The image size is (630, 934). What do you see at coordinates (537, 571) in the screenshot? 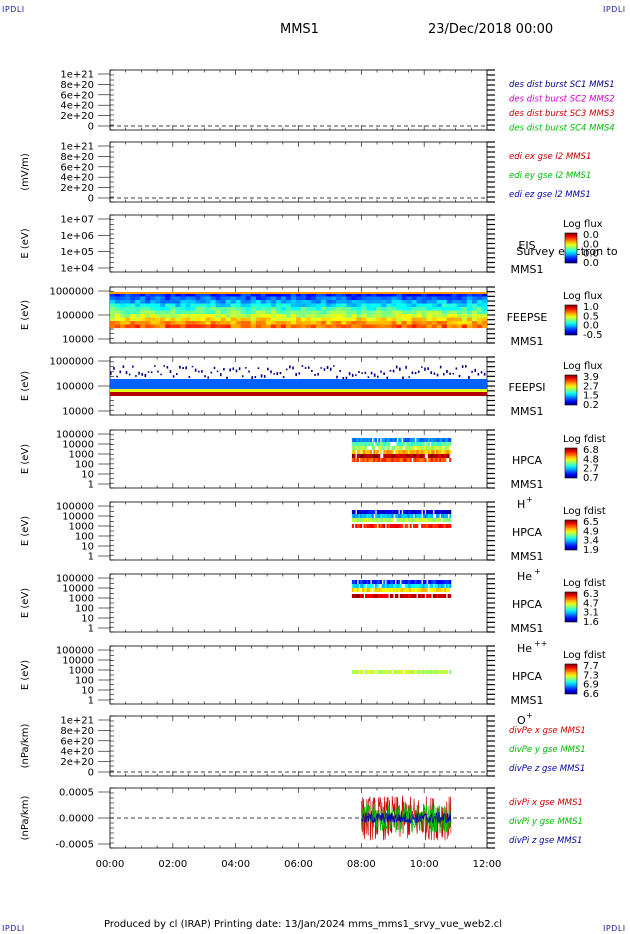
I see `species-charge: +` at bounding box center [537, 571].